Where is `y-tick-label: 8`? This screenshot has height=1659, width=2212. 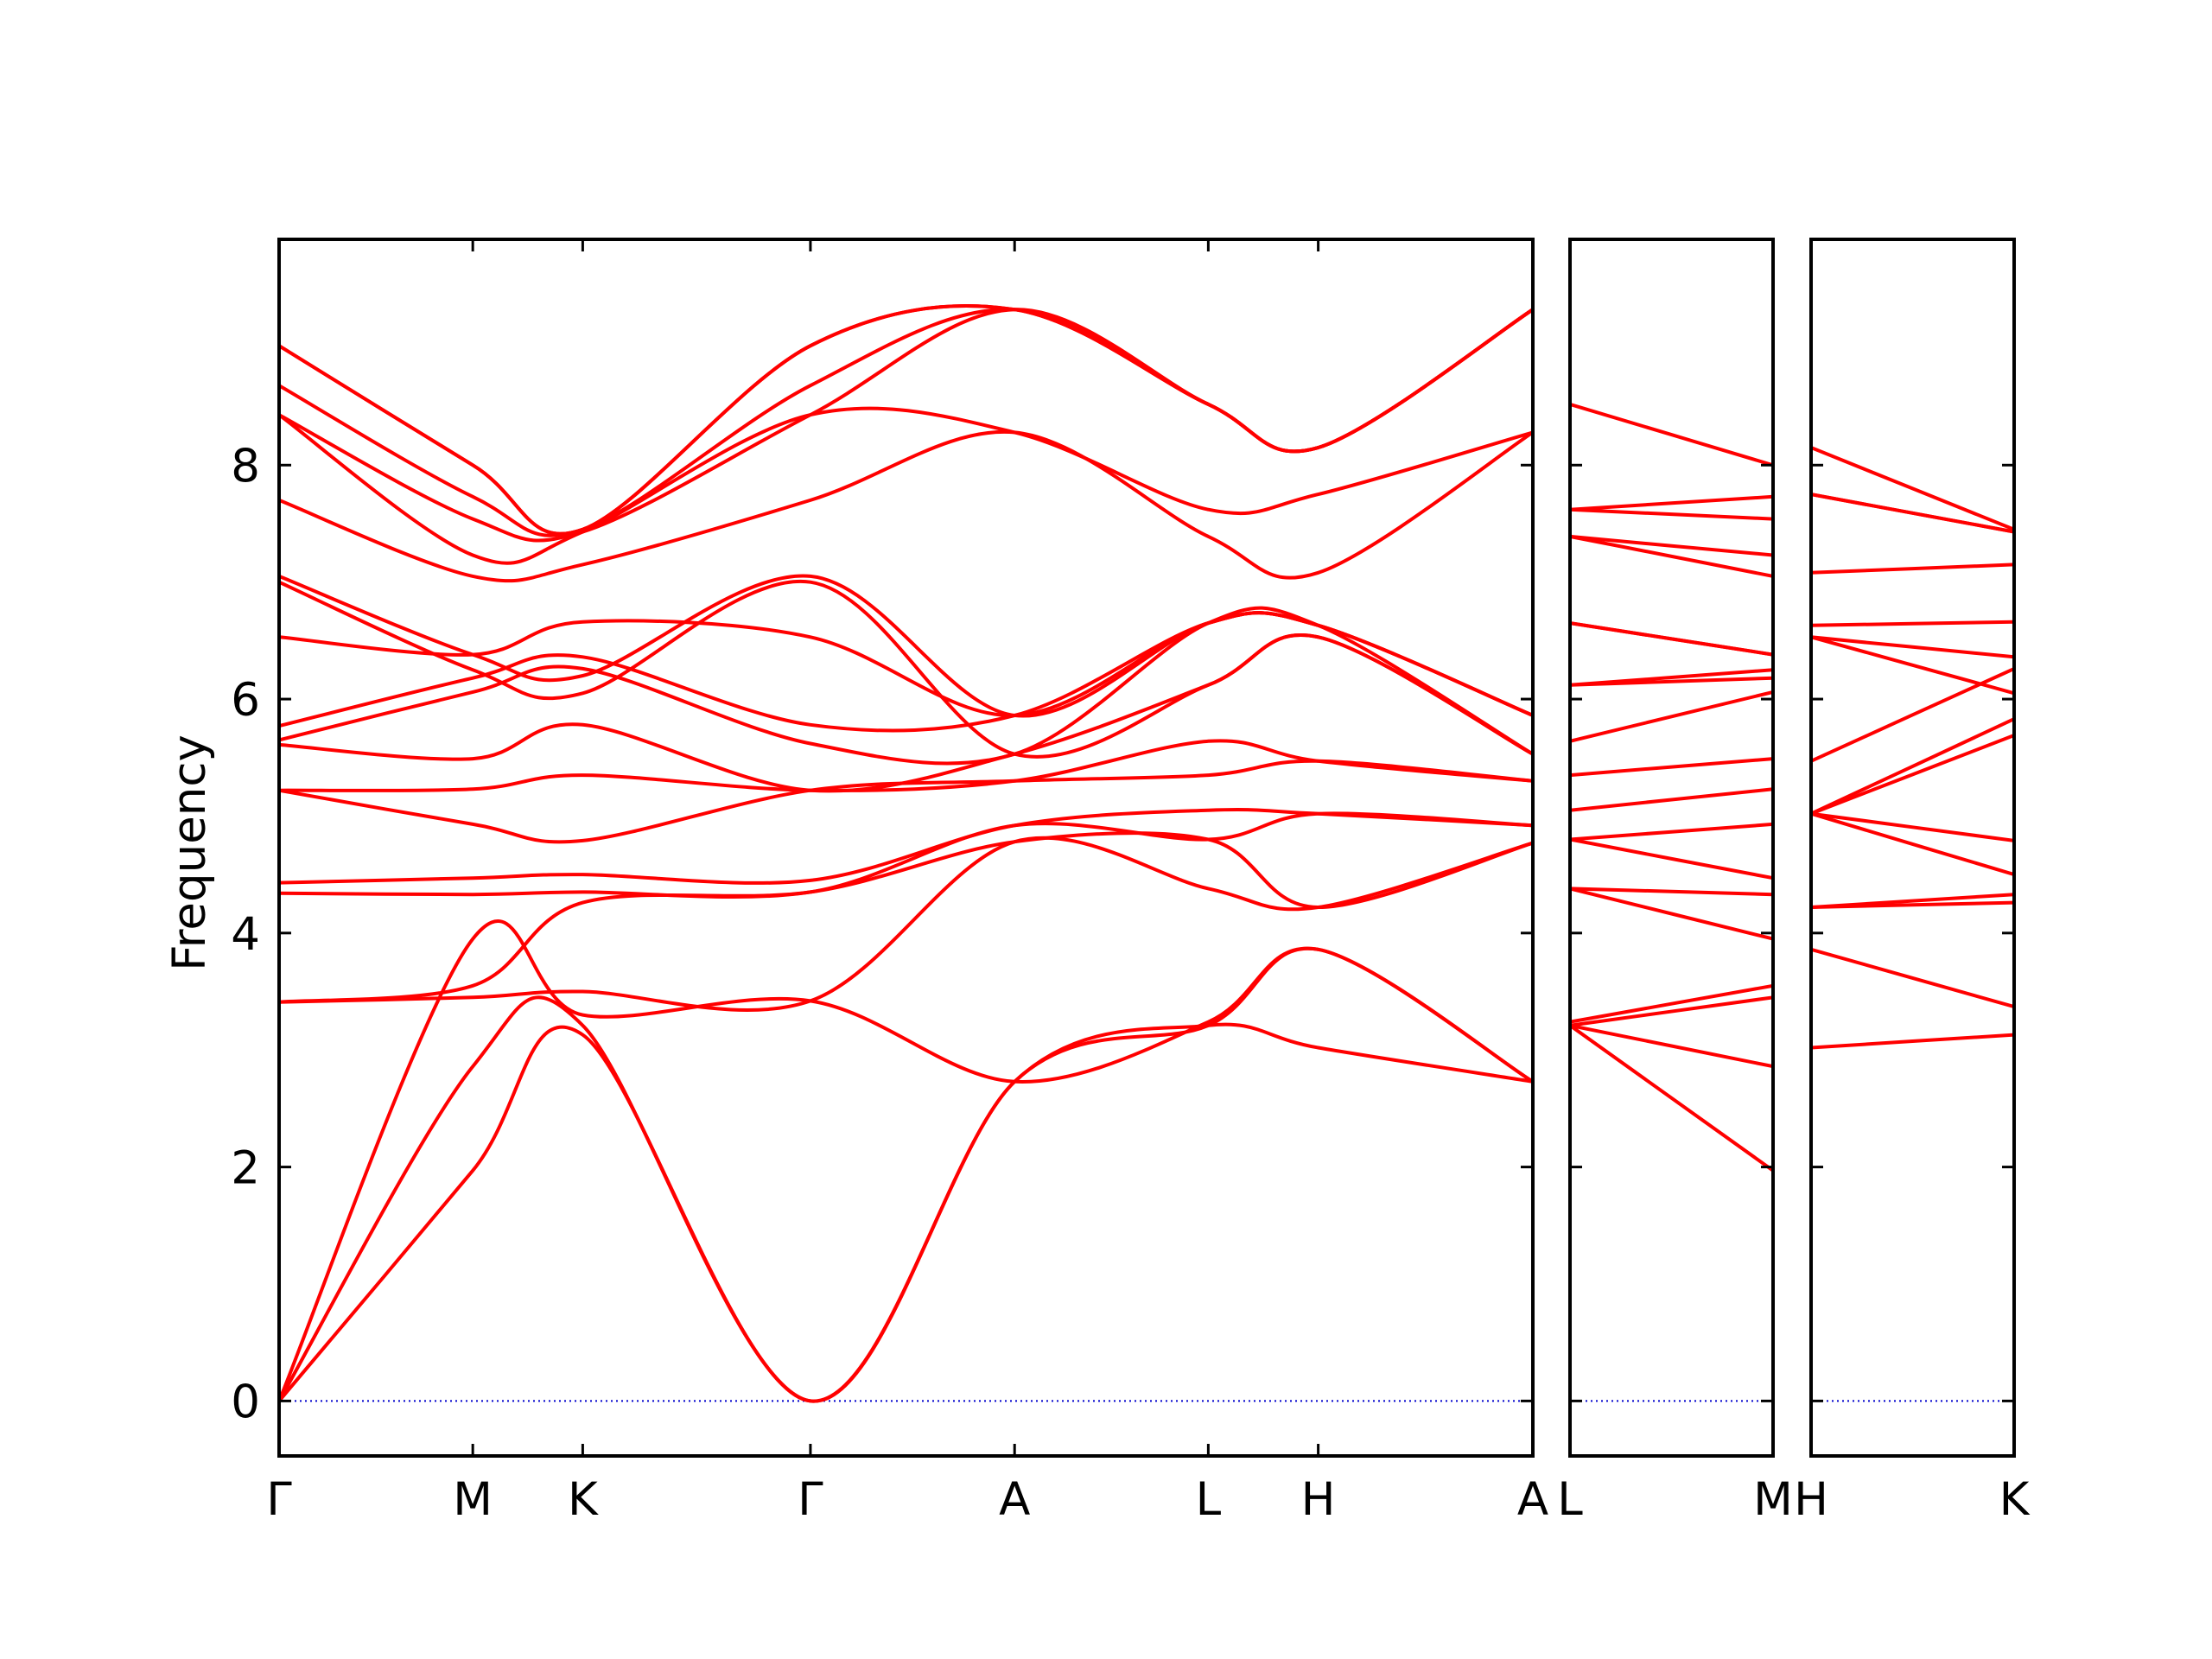 y-tick-label: 8 is located at coordinates (245, 466).